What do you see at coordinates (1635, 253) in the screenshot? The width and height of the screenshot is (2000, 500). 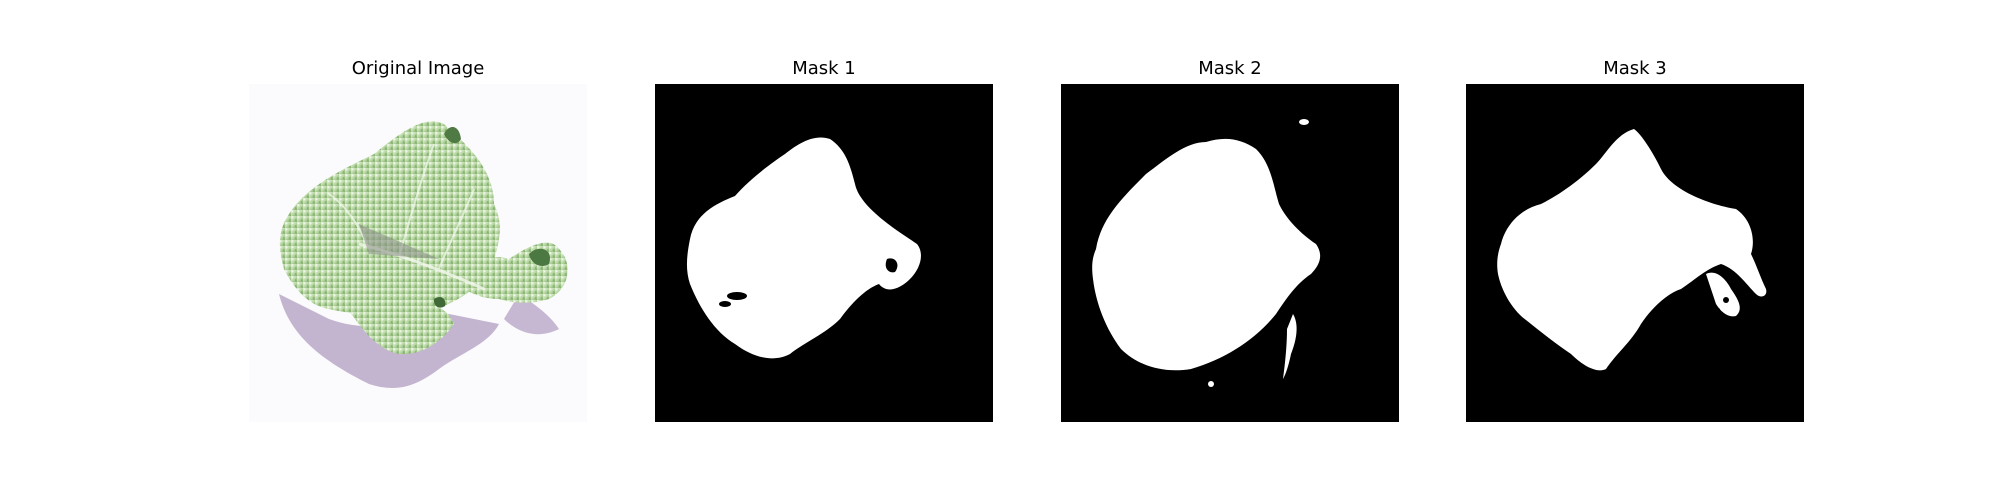 I see `mask-3-image` at bounding box center [1635, 253].